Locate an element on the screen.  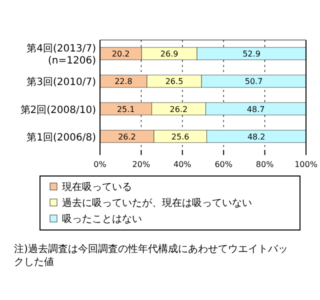
data-label: 25.6 is located at coordinates (180, 137).